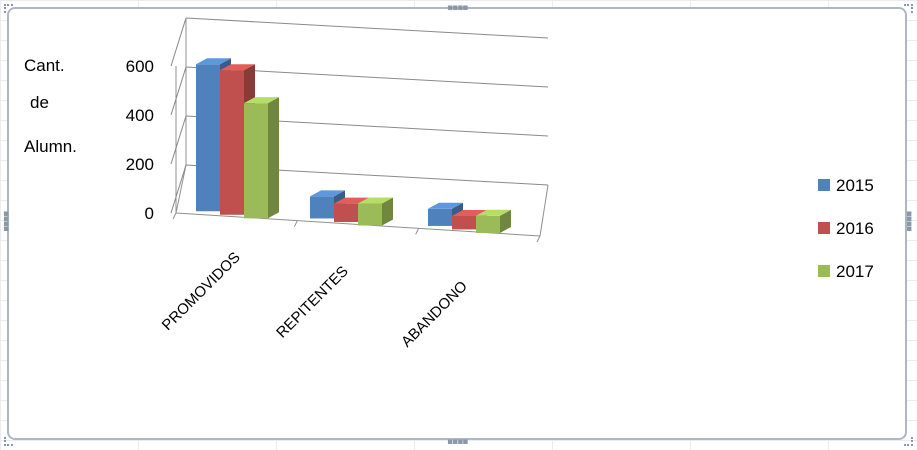 This screenshot has width=917, height=450. I want to click on bar-promovidos-2017, so click(261, 158).